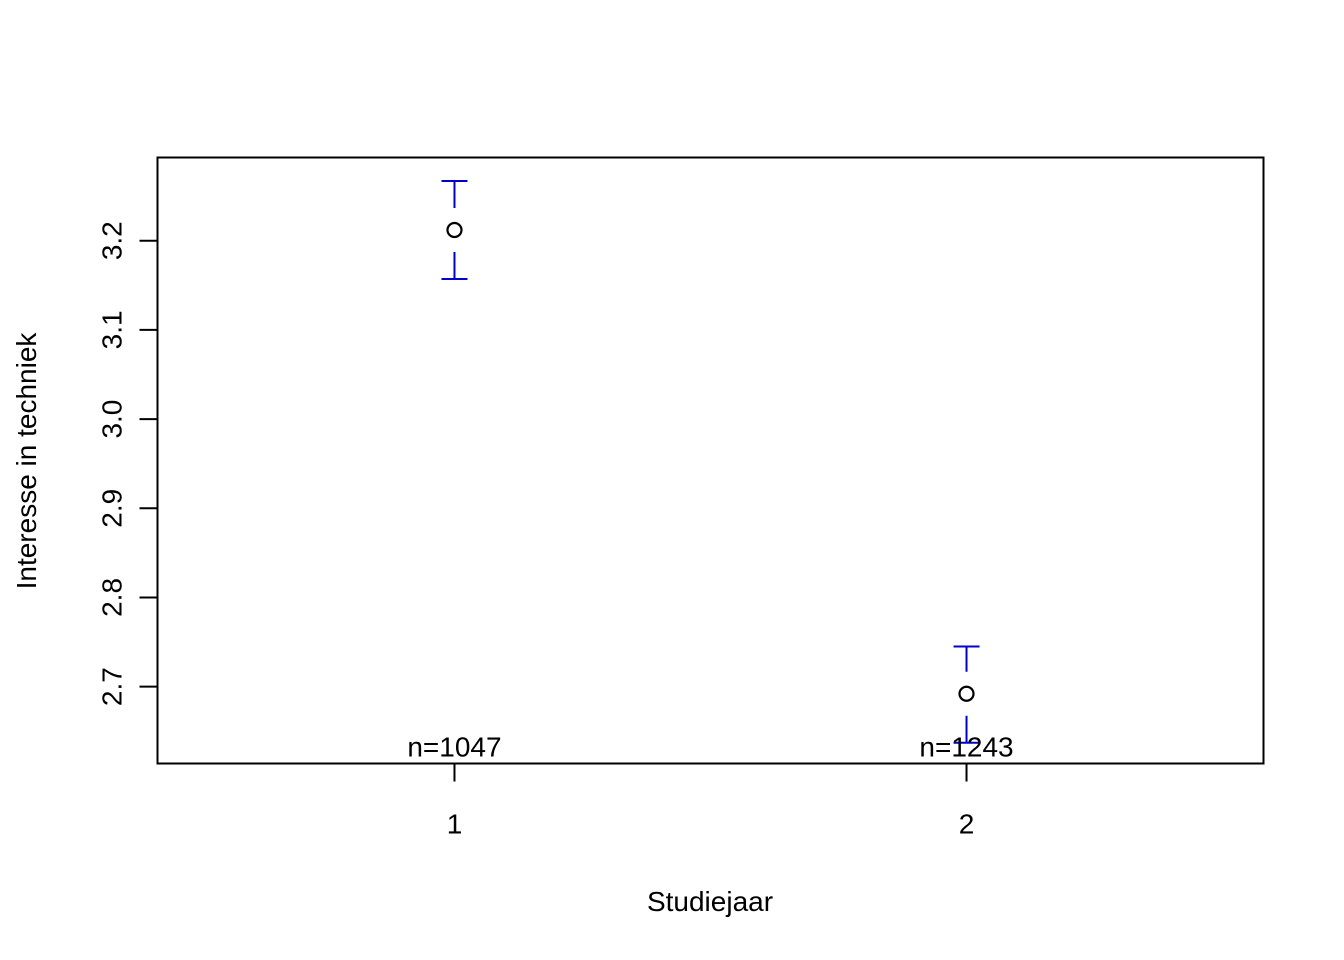 This screenshot has height=960, width=1344. What do you see at coordinates (112, 419) in the screenshot?
I see `y-tick-label: 3.0` at bounding box center [112, 419].